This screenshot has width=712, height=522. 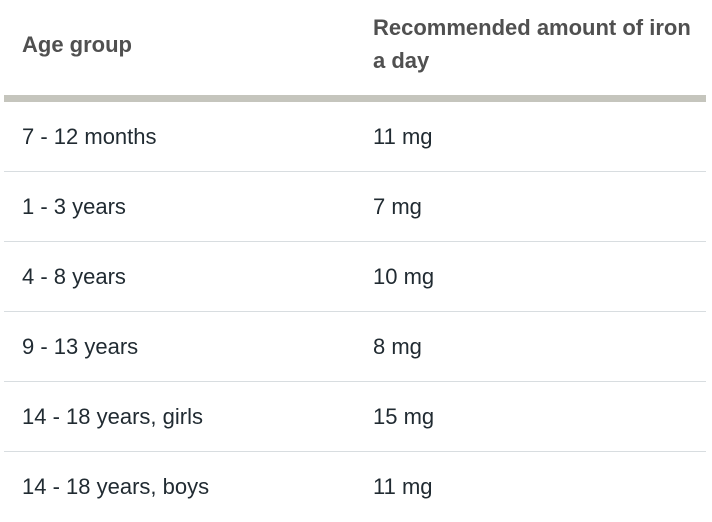 What do you see at coordinates (80, 346) in the screenshot?
I see `age-group-cell: 9 - 13 years` at bounding box center [80, 346].